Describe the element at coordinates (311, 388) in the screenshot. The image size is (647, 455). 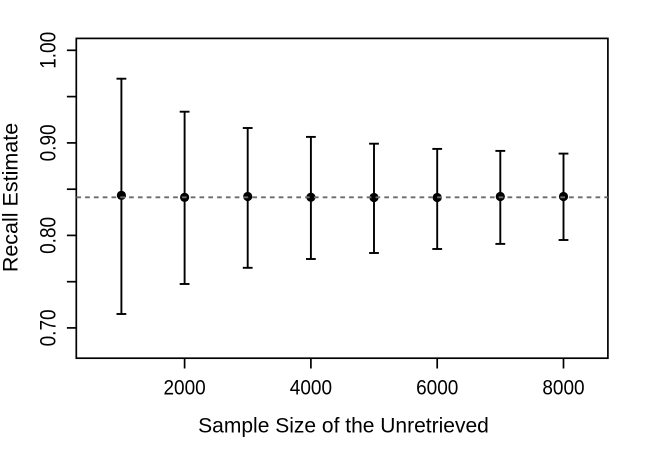
I see `svg-text: 4000` at that location.